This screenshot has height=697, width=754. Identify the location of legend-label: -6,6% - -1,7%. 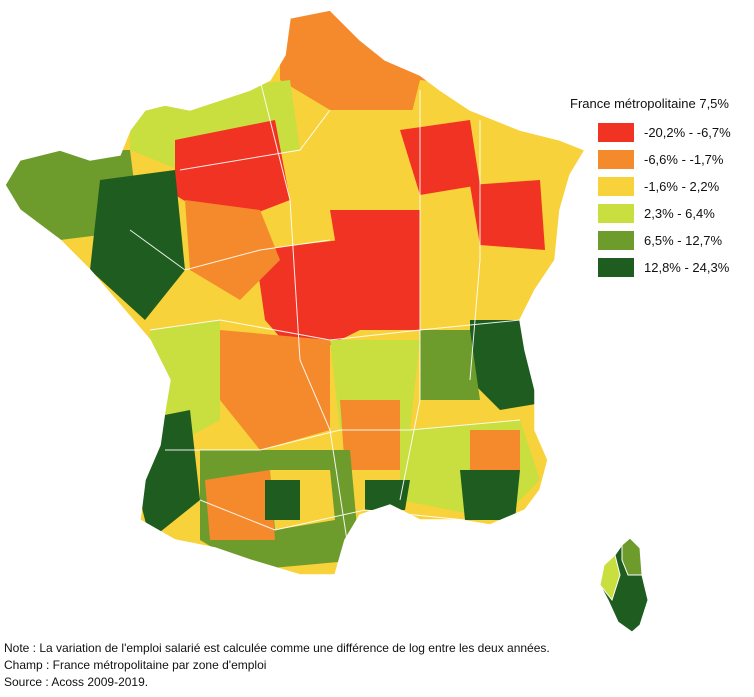
(684, 159).